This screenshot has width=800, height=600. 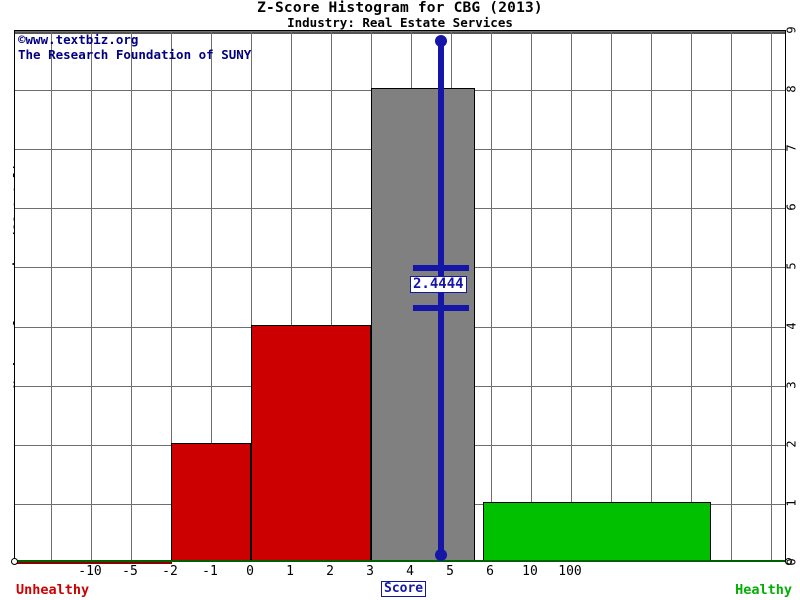 I want to click on x-axis-tick-label: 100, so click(x=570, y=571).